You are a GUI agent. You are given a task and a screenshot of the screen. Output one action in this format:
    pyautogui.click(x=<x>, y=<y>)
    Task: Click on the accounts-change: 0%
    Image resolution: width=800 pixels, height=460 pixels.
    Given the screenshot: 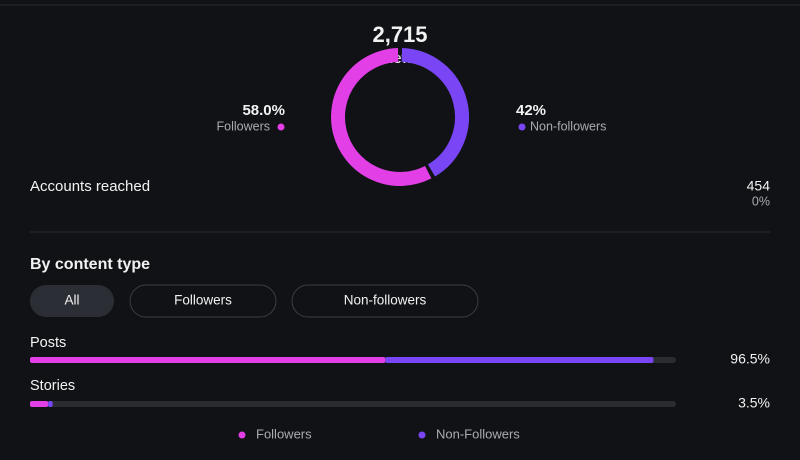 What is the action you would take?
    pyautogui.click(x=761, y=201)
    